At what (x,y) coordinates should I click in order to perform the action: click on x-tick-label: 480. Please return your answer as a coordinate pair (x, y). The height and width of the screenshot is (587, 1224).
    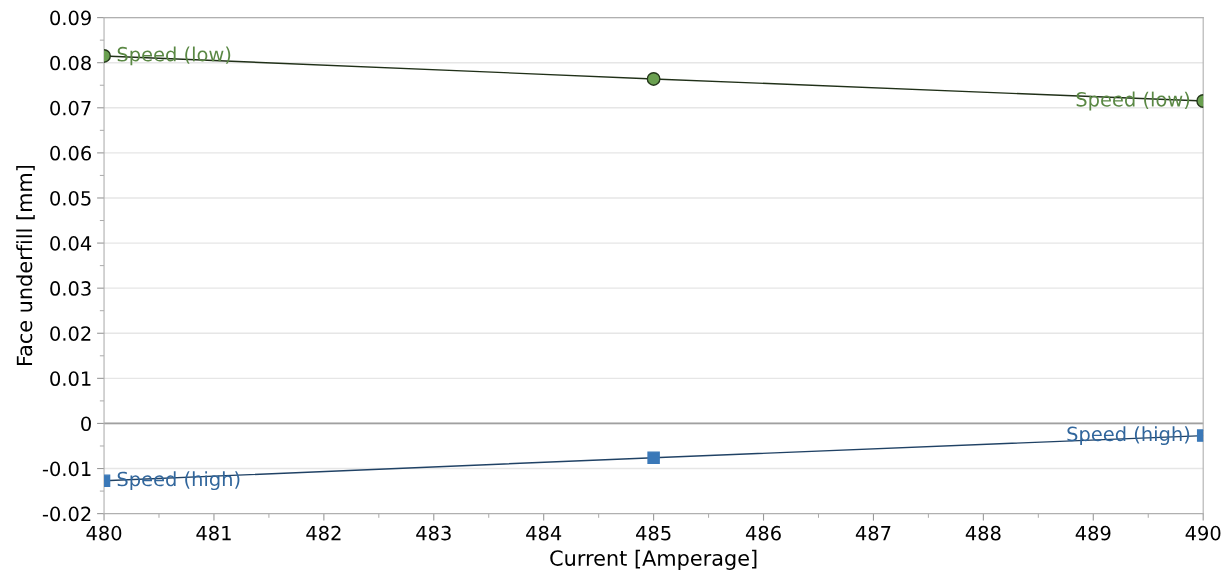
    Looking at the image, I should click on (104, 533).